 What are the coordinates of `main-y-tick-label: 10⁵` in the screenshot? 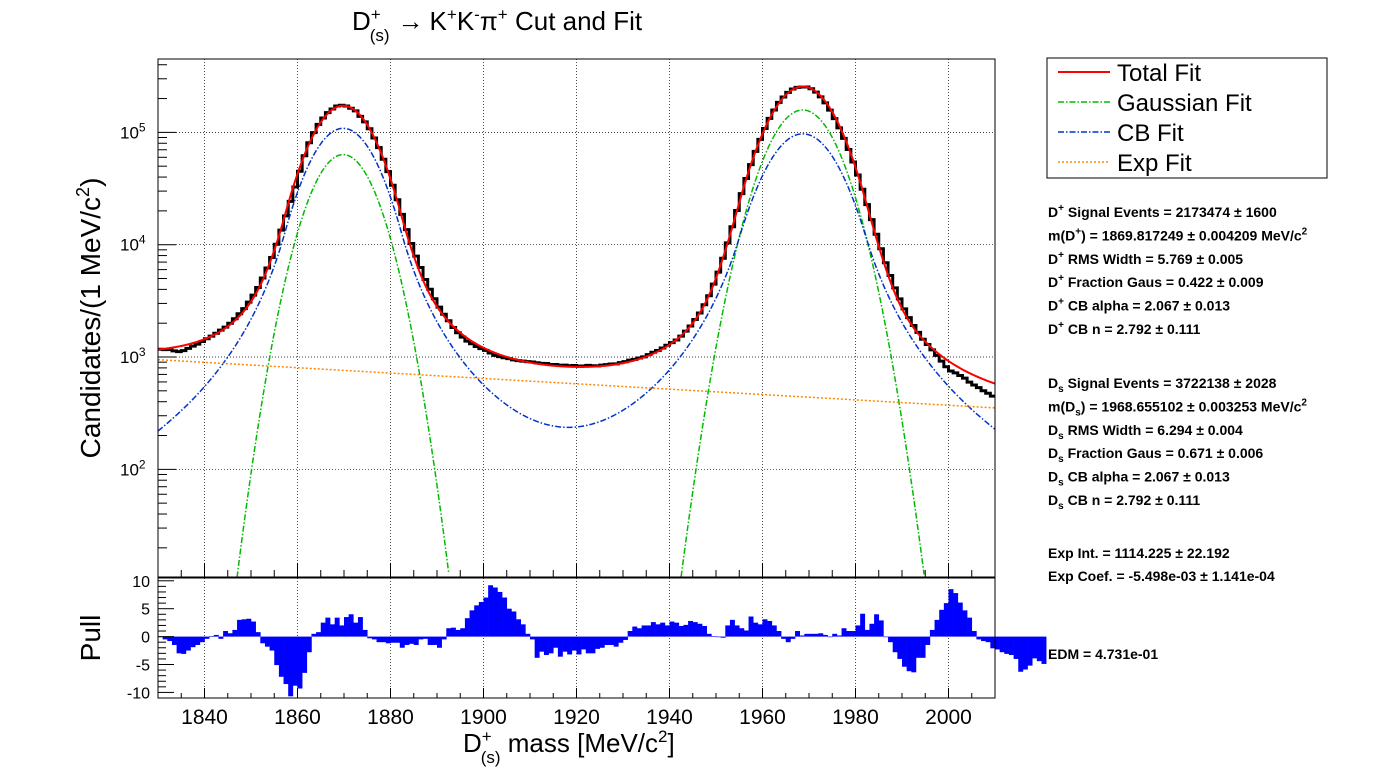 It's located at (133, 131).